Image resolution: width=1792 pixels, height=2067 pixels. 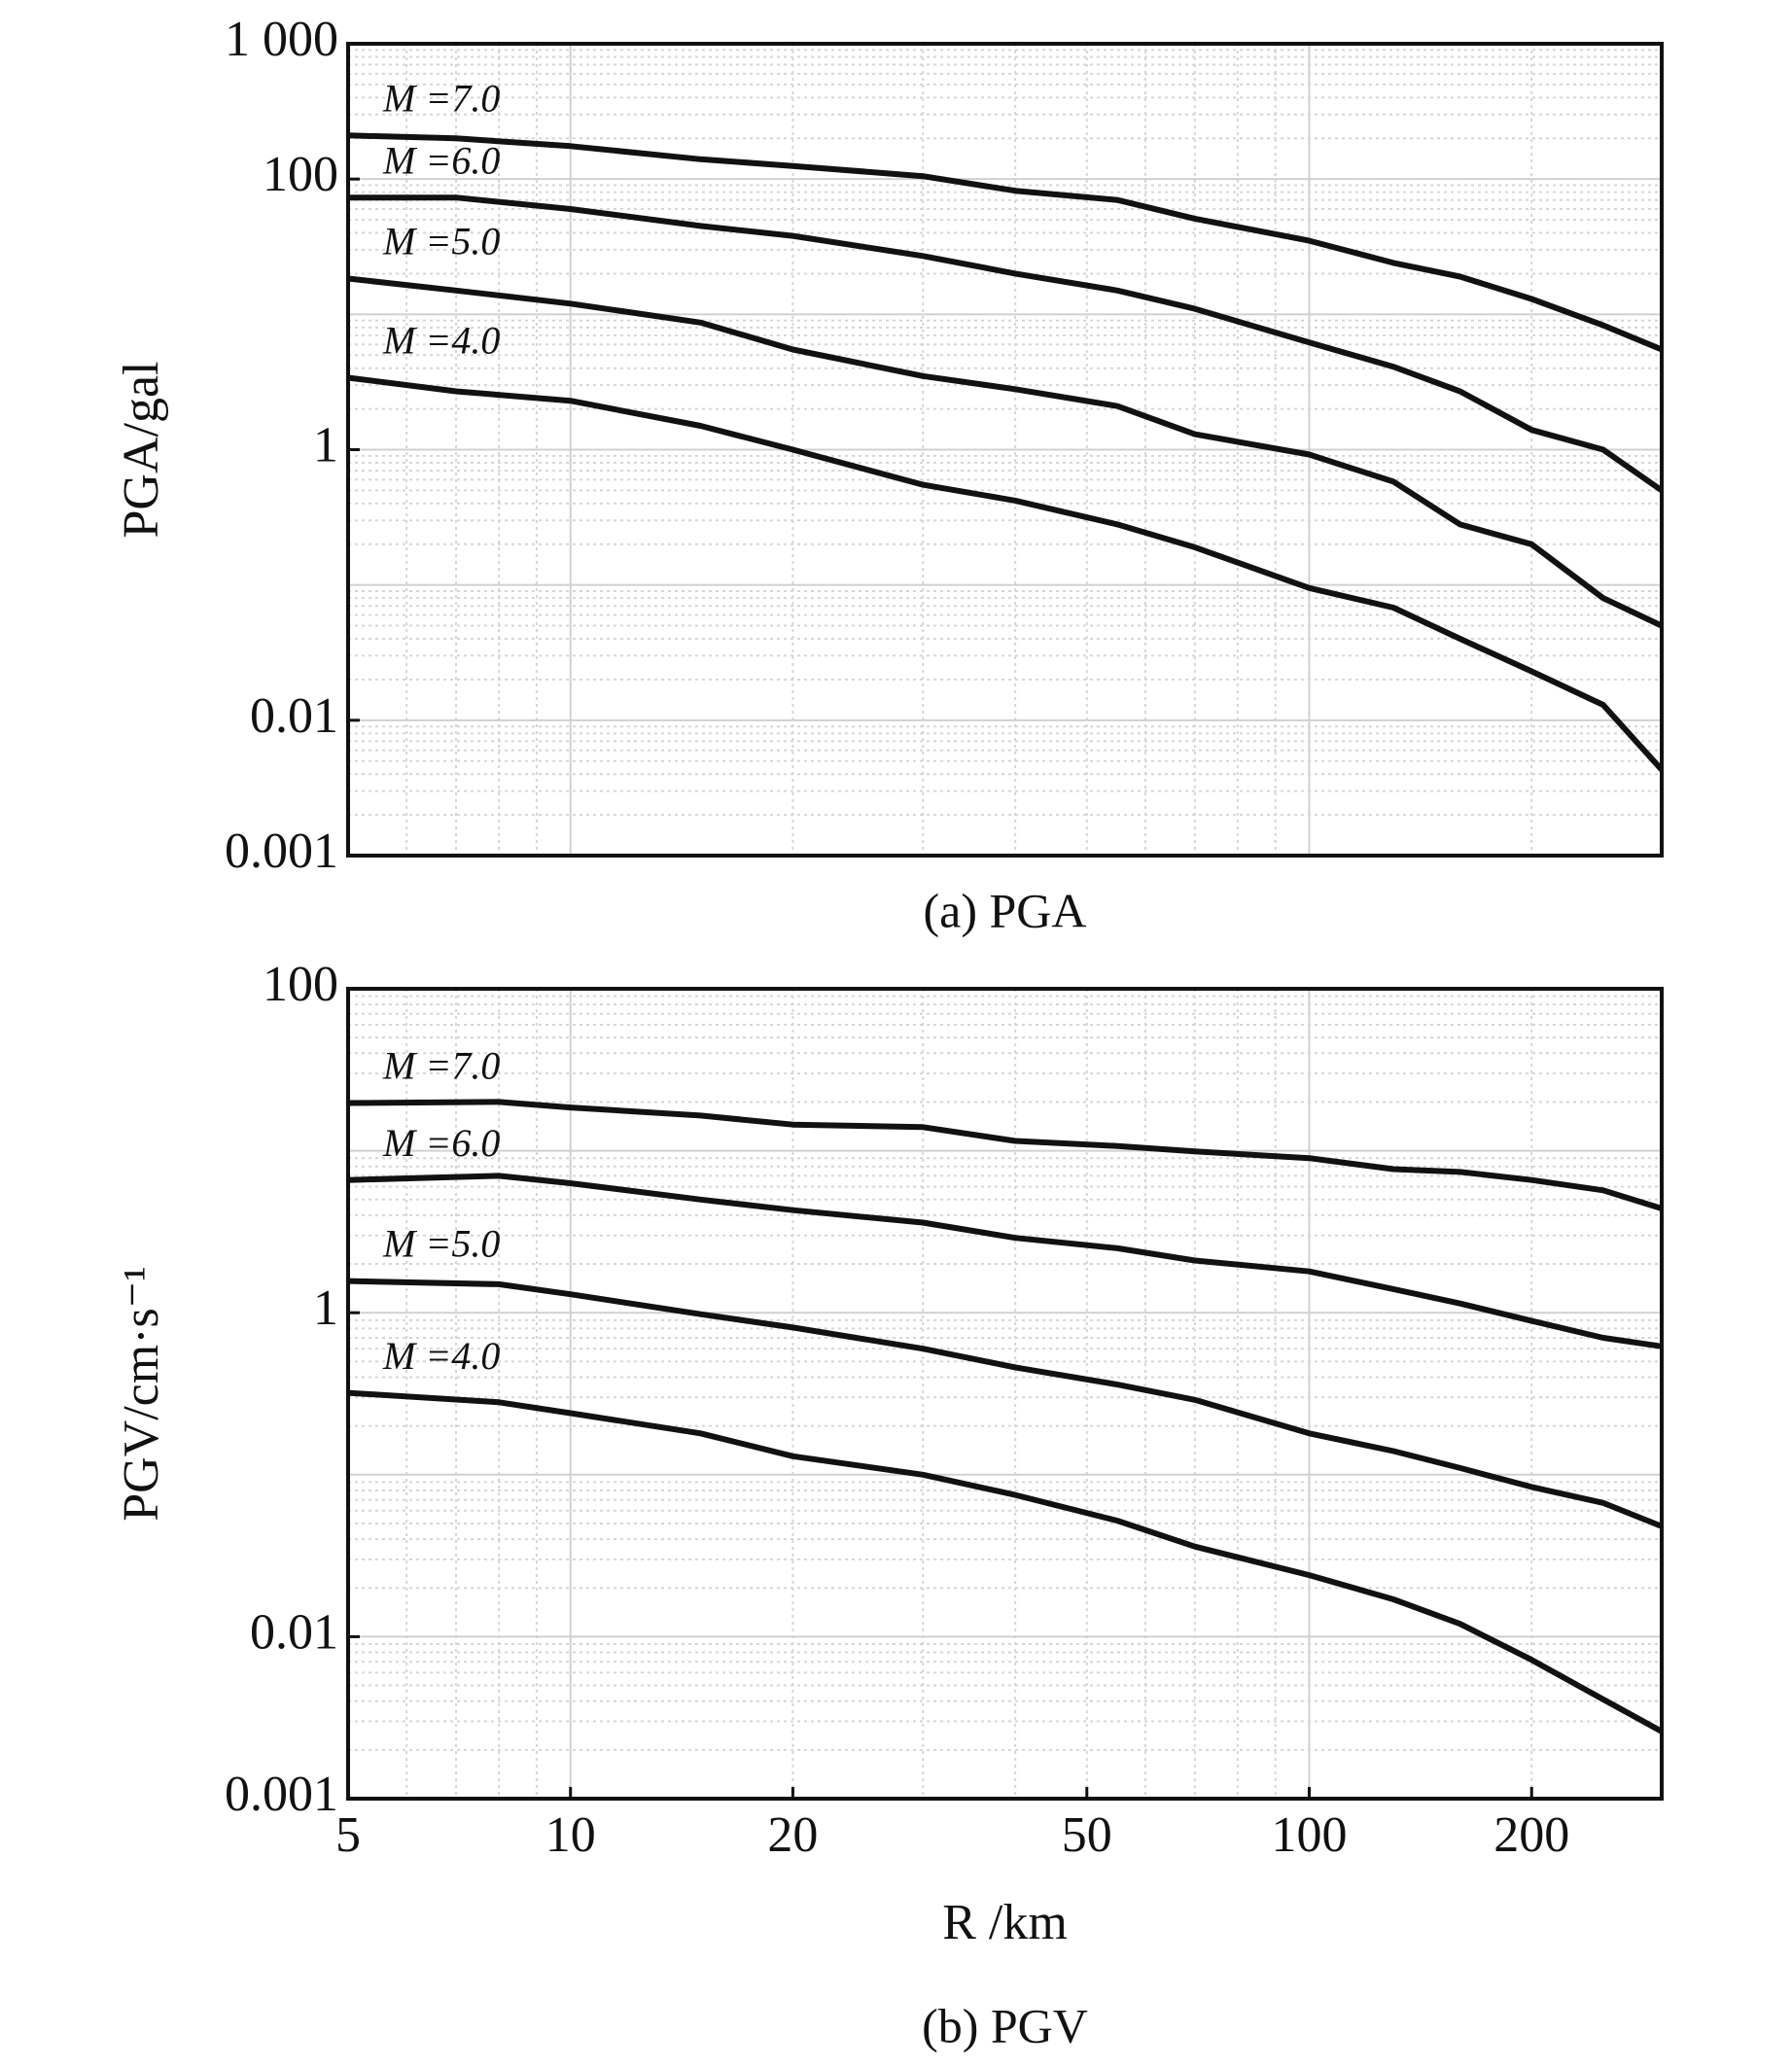 What do you see at coordinates (570, 1835) in the screenshot?
I see `x-tick-label: 10` at bounding box center [570, 1835].